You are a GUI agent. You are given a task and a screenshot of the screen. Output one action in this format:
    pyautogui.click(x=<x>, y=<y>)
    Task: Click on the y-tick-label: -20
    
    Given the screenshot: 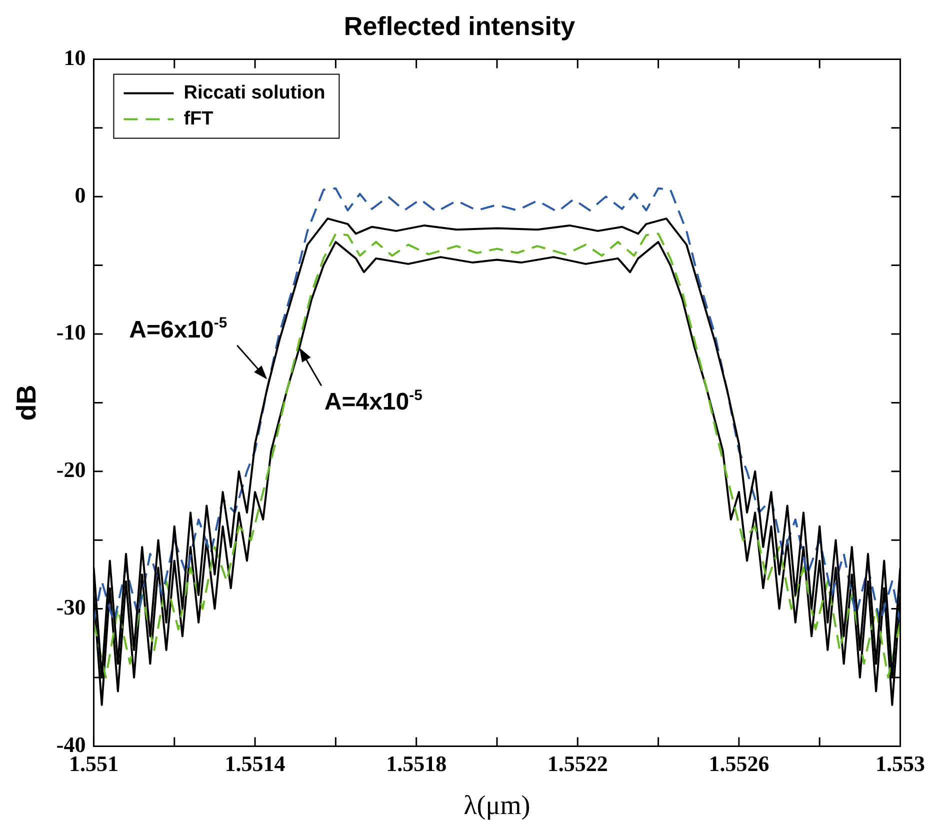 What is the action you would take?
    pyautogui.click(x=71, y=469)
    